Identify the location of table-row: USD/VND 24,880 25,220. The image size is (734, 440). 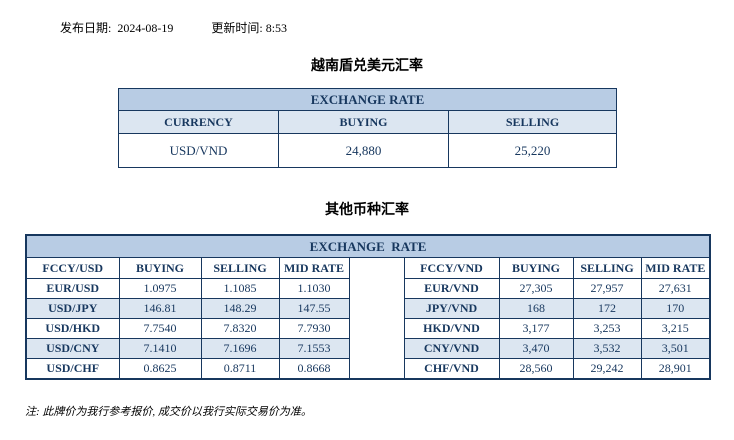
(368, 150).